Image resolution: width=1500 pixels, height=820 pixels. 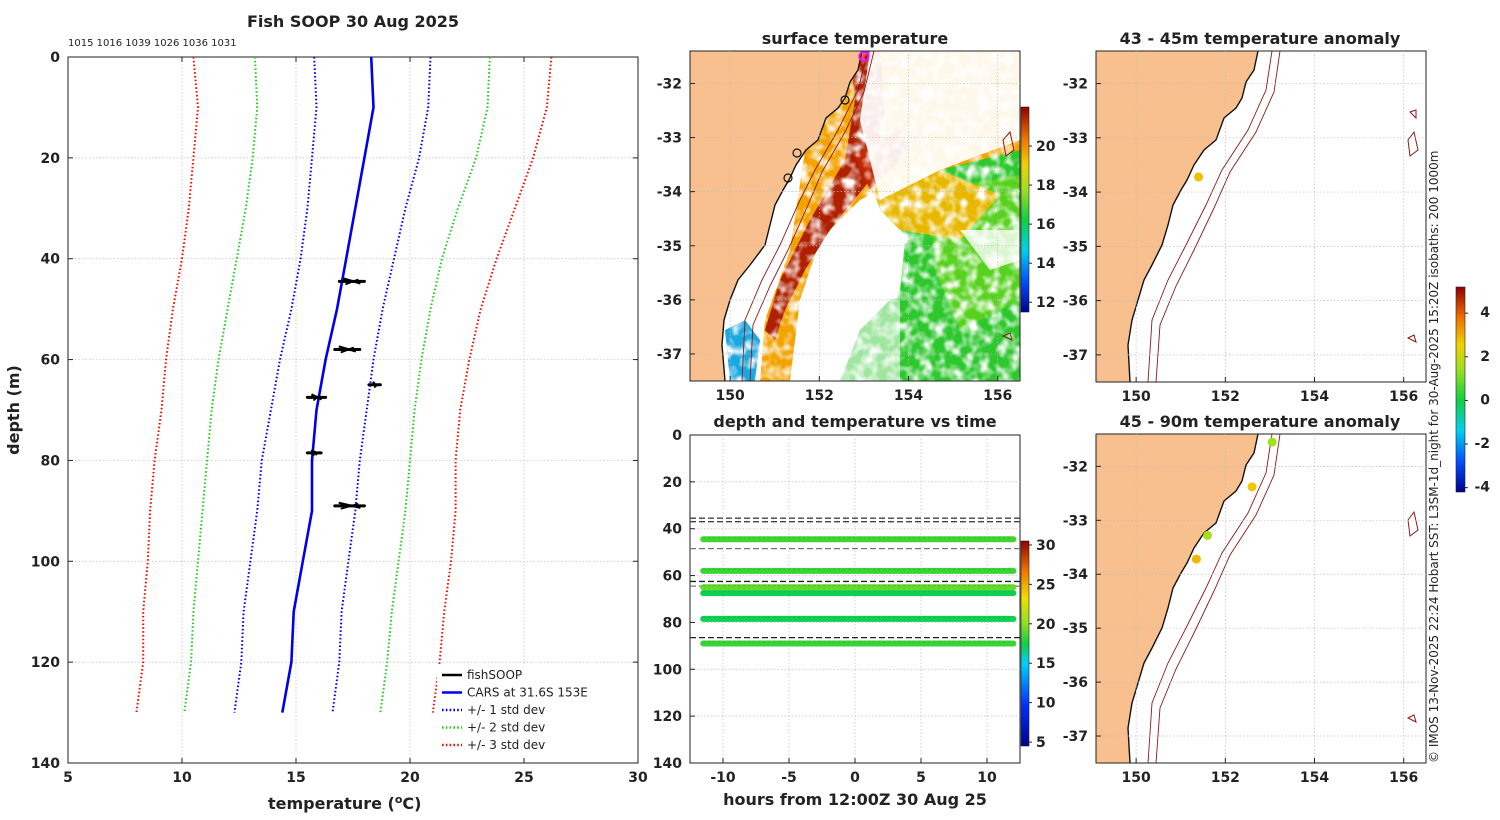 I want to click on temp-colorbar-tick-label: 15, so click(x=1045, y=664).